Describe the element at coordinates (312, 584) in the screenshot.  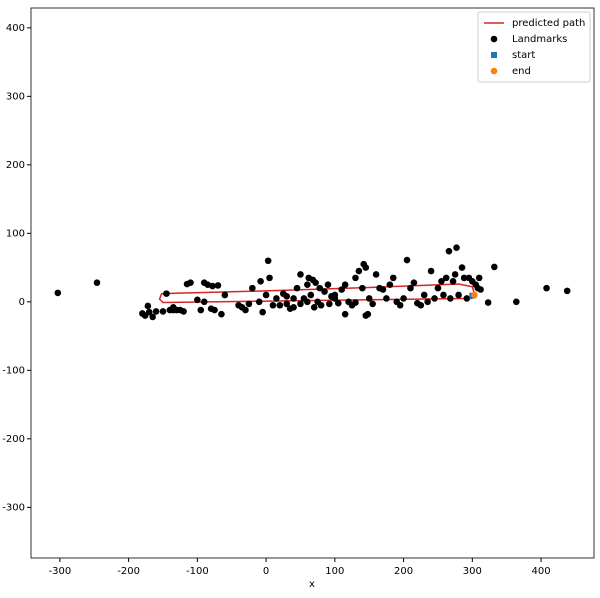
I see `x-axis-label: x` at that location.